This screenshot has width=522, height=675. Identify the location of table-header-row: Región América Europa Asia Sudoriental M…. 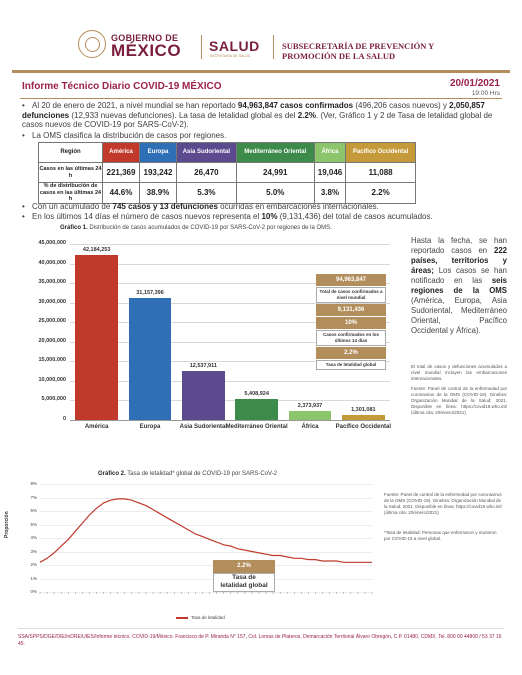
(227, 152).